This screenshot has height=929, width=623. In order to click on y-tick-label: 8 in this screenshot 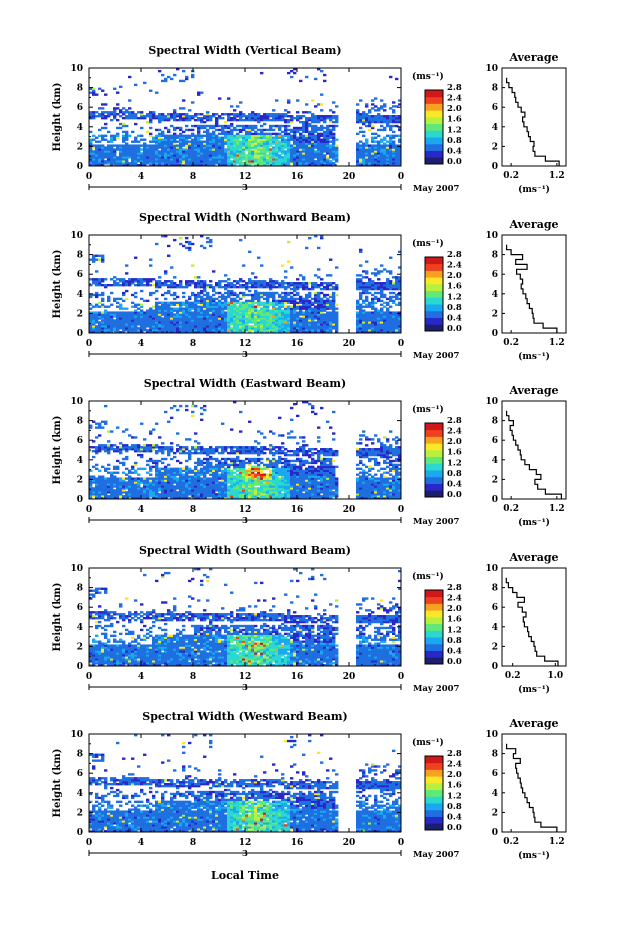, I will do `click(80, 256)`.